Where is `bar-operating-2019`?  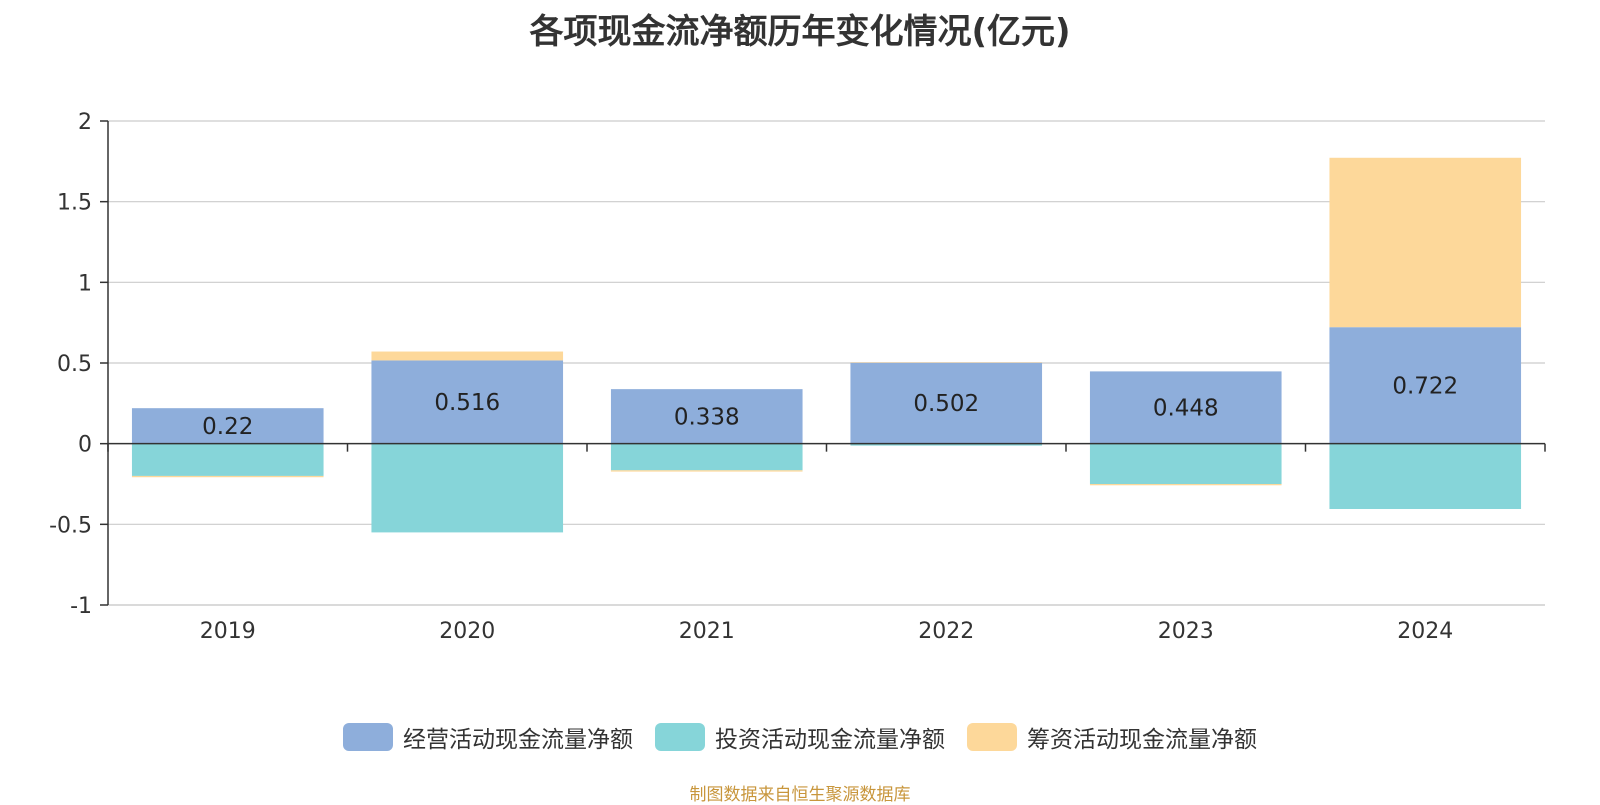
bar-operating-2019 is located at coordinates (227, 426).